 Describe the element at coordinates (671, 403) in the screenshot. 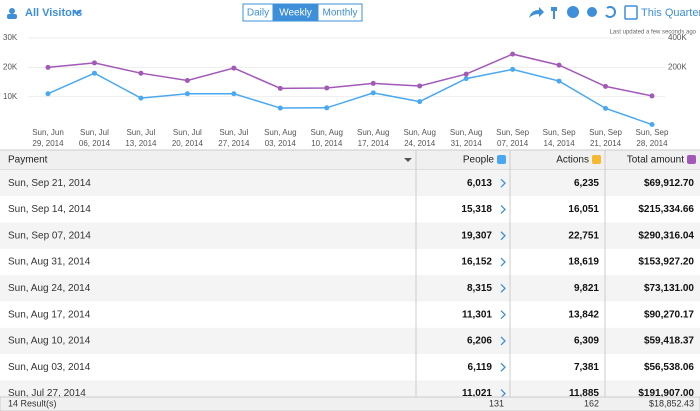

I see `footer-cell: $18,852.43` at that location.